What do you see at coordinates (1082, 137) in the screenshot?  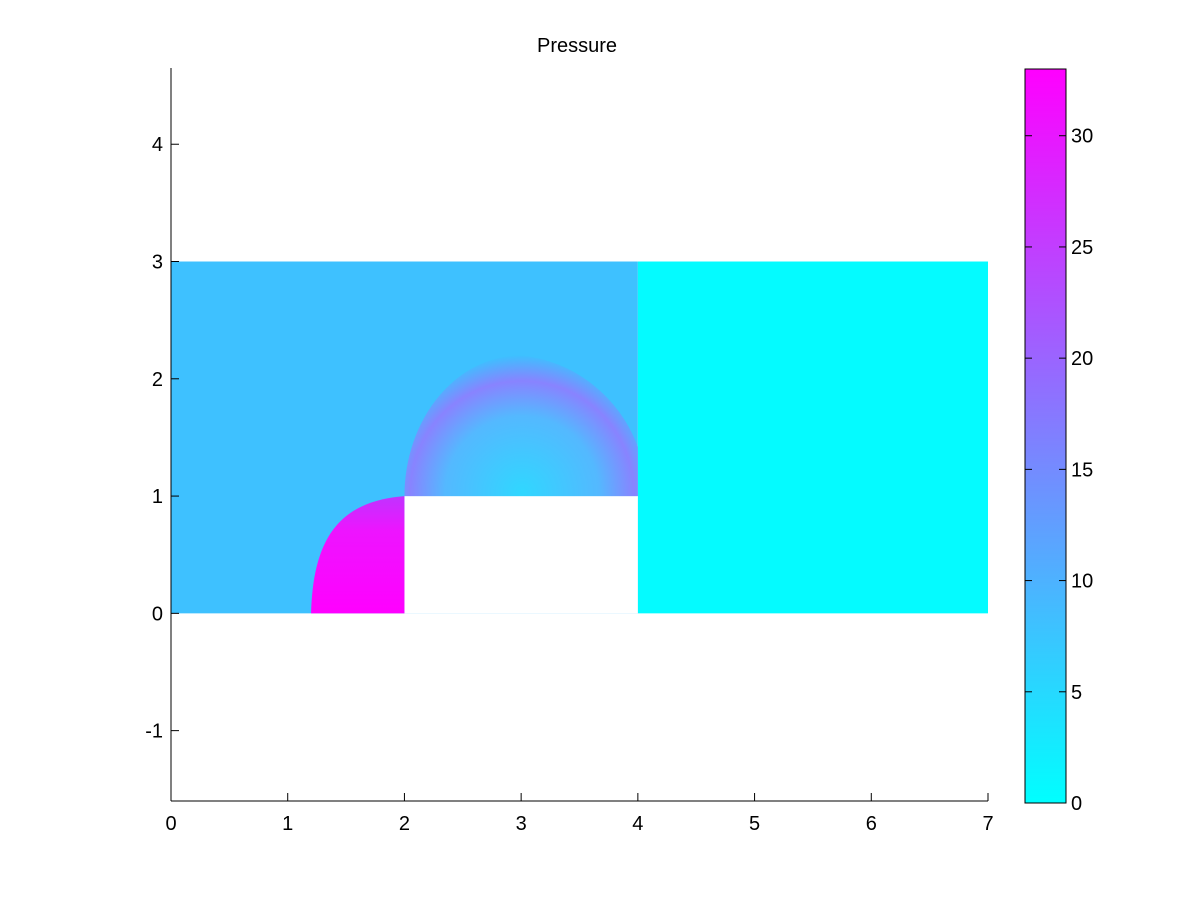 I see `colorbar-tick-label: 30` at bounding box center [1082, 137].